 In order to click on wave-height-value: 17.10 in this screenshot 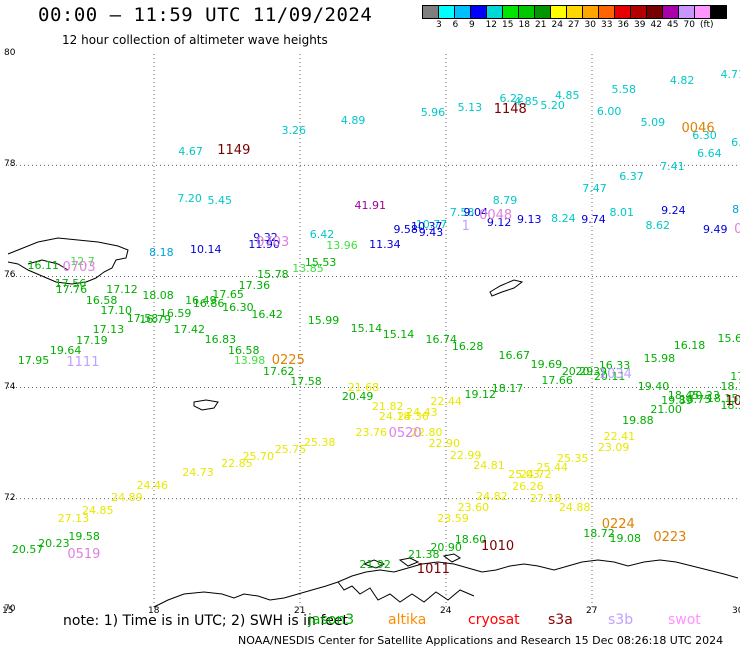, I will do `click(116, 311)`.